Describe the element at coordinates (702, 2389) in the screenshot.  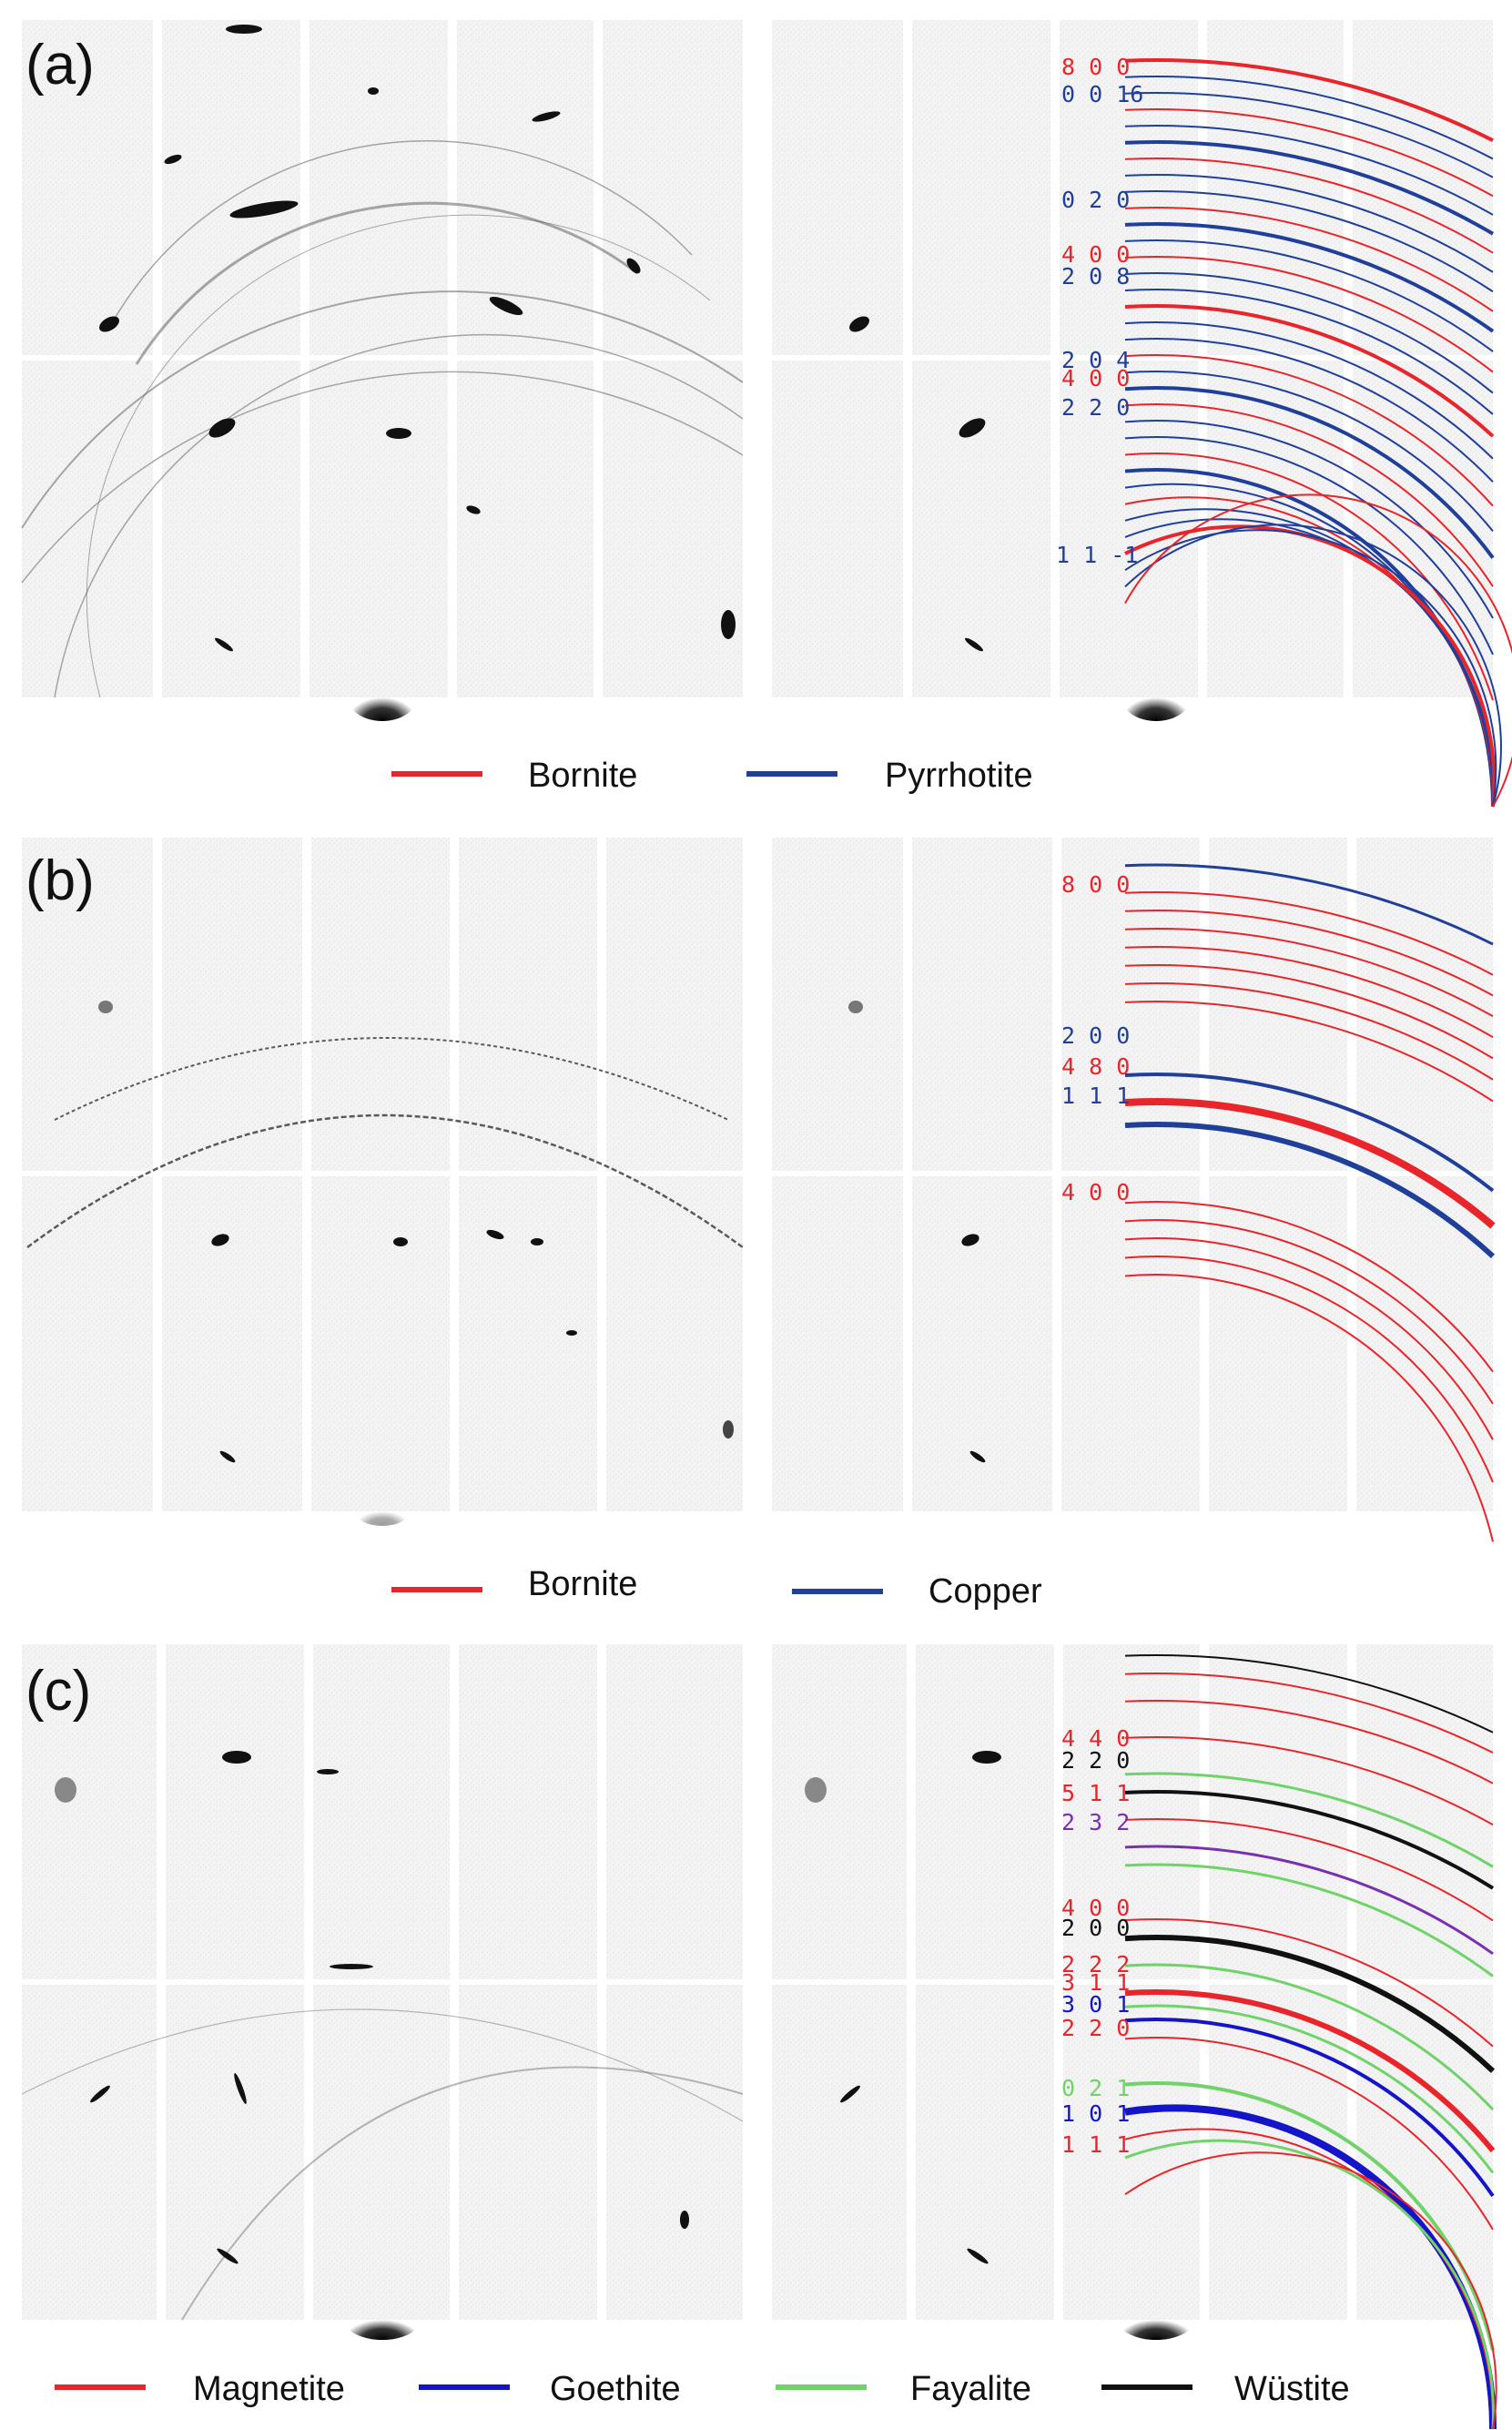
I see `panel-c-legend: Magnetite Goethite Fayalite Wüstite` at that location.